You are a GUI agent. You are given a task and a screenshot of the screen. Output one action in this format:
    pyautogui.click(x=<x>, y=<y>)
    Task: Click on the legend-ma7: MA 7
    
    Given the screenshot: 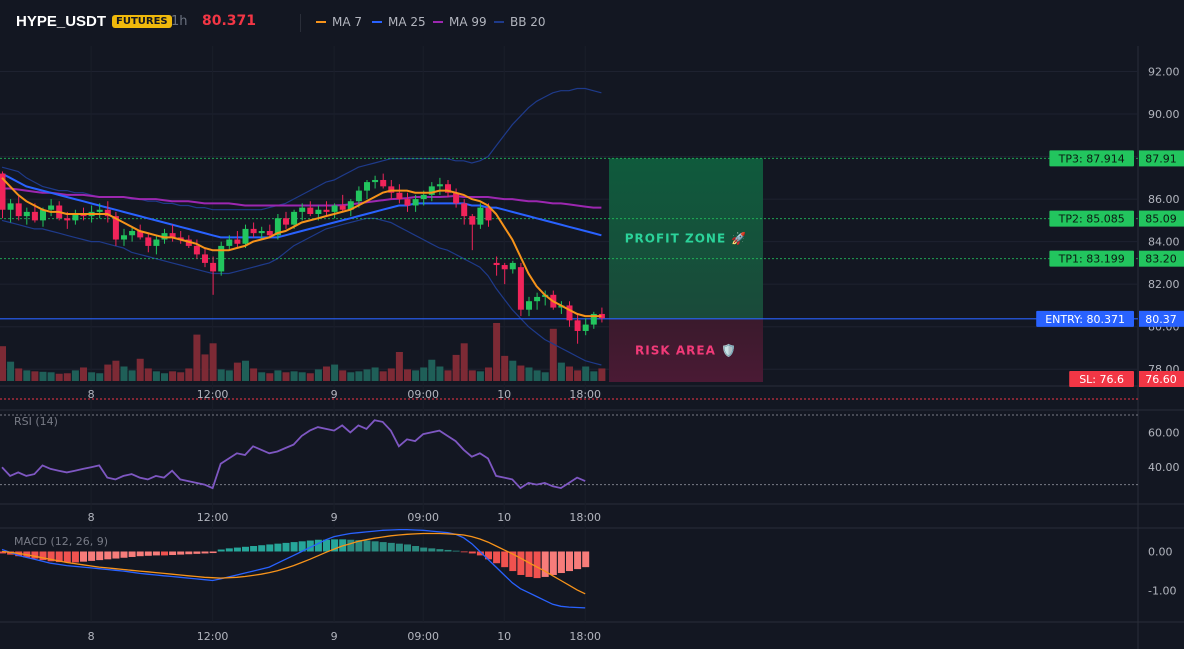 What is the action you would take?
    pyautogui.click(x=339, y=22)
    